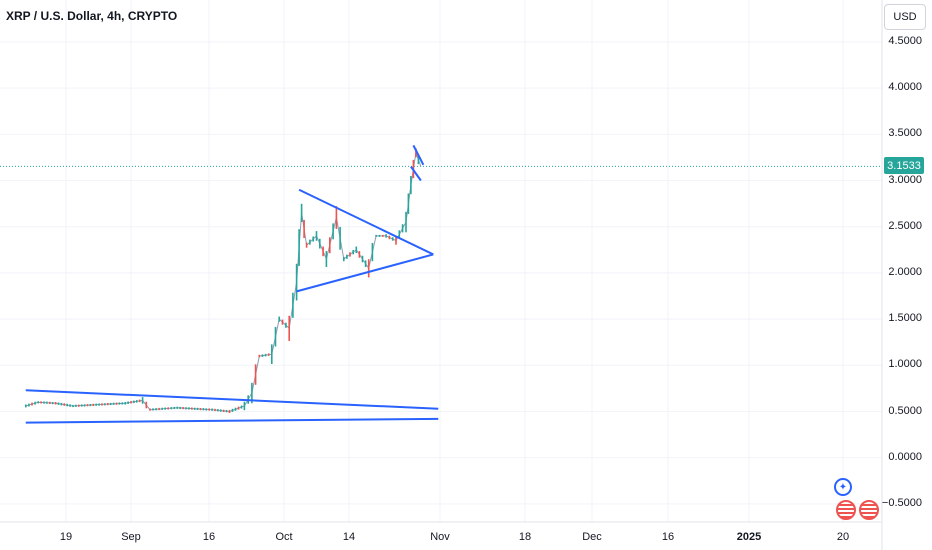 The width and height of the screenshot is (932, 550). I want to click on time-tick-label: 16, so click(668, 537).